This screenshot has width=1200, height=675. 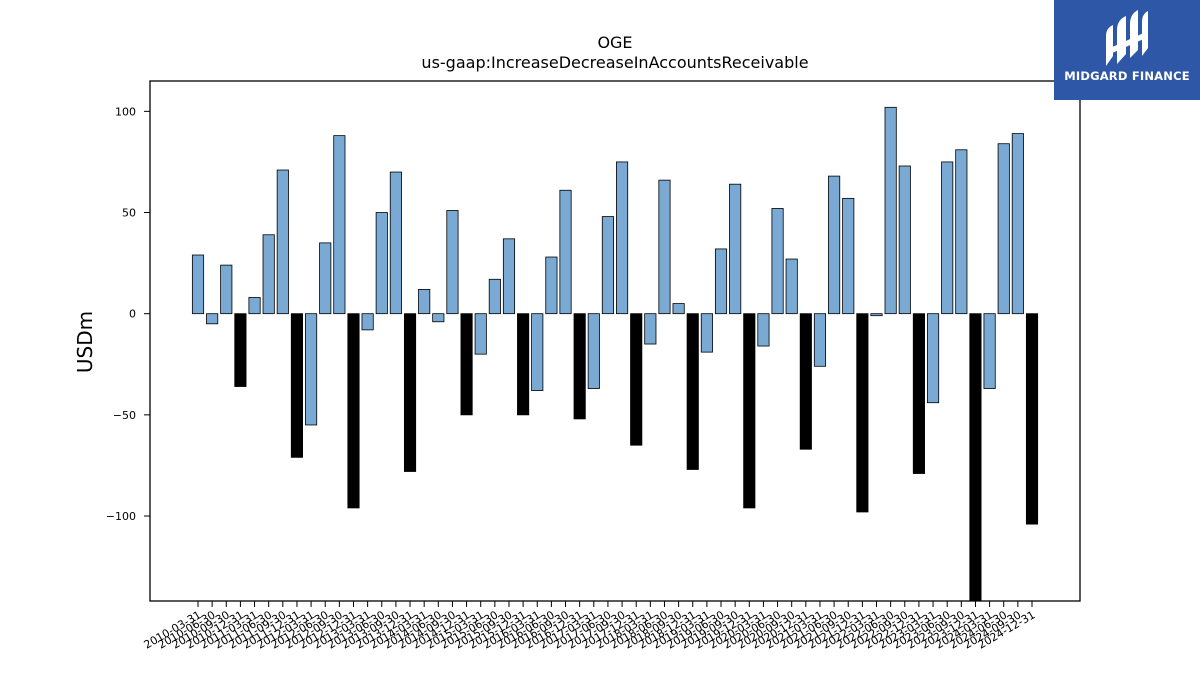 I want to click on y-tick-label: 50, so click(x=129, y=213).